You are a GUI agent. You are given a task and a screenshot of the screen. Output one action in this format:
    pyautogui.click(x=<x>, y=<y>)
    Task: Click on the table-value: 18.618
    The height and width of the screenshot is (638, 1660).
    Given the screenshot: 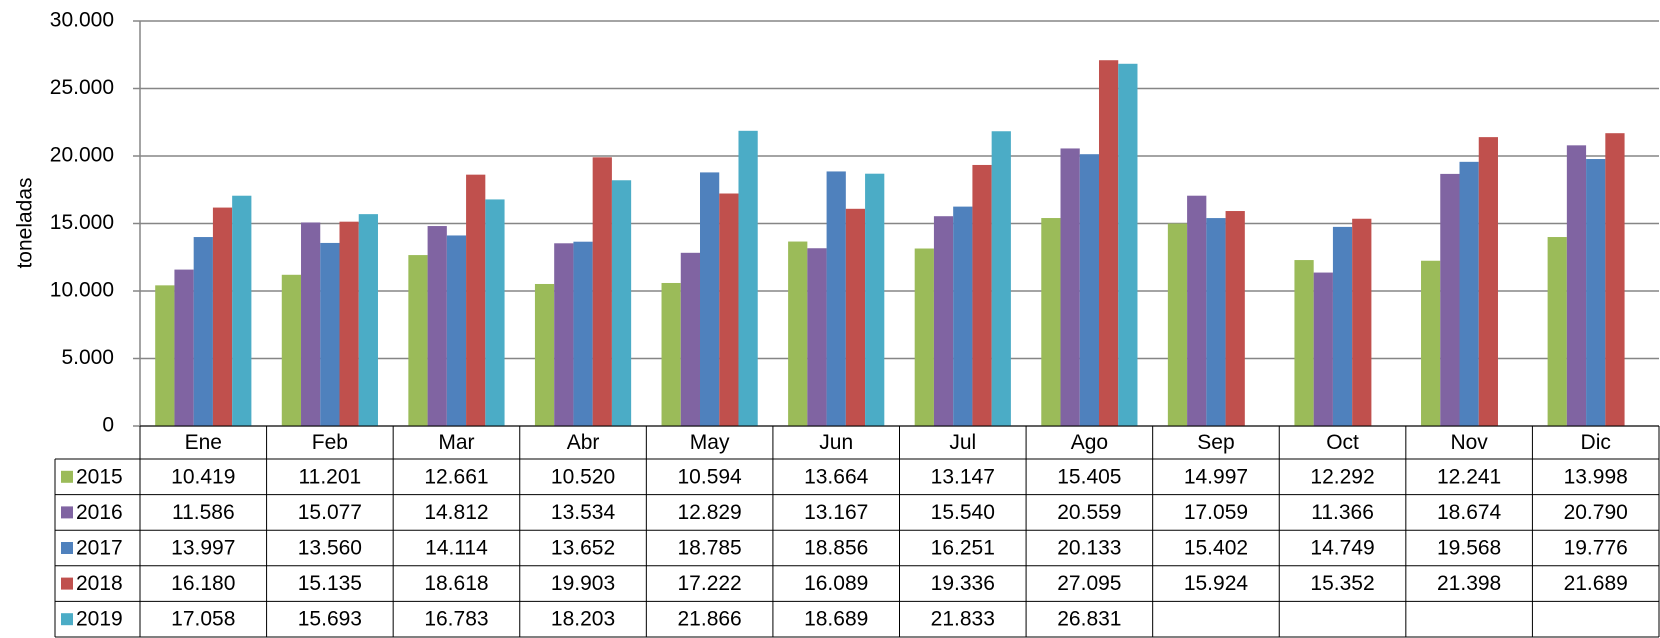 What is the action you would take?
    pyautogui.click(x=456, y=583)
    